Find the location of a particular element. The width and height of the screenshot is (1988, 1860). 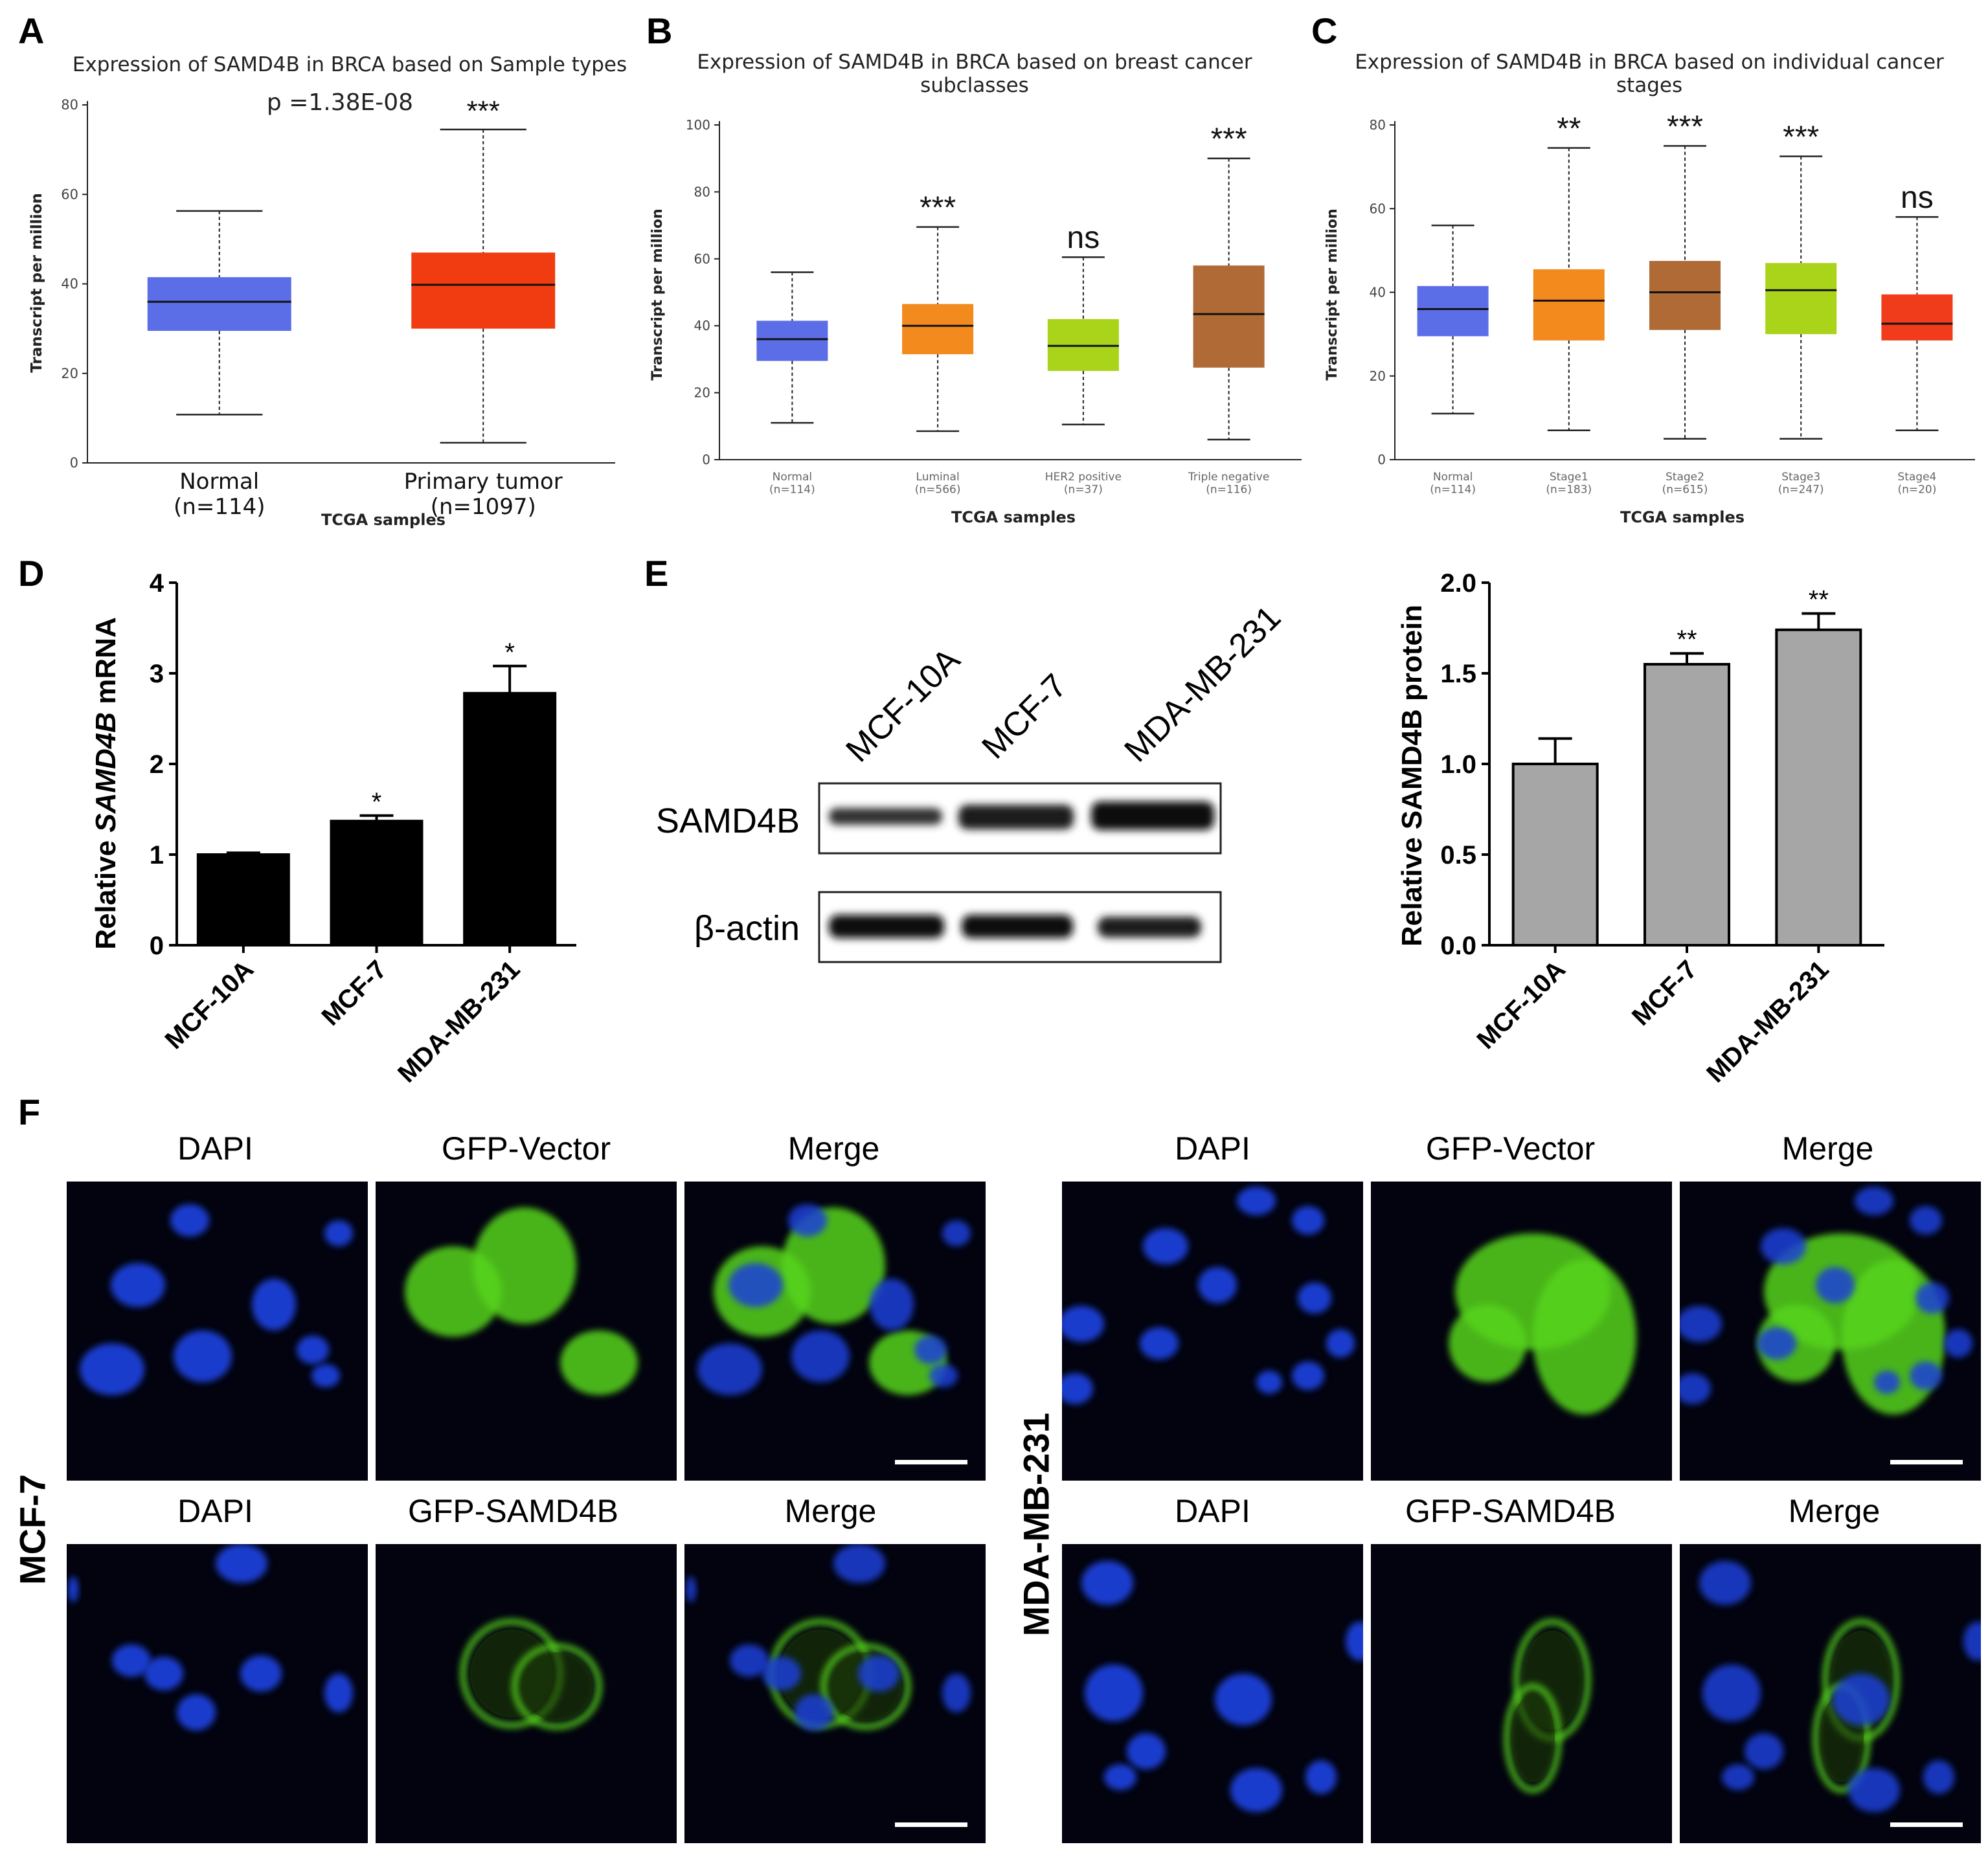

y-tick-label: 40 is located at coordinates (702, 325).